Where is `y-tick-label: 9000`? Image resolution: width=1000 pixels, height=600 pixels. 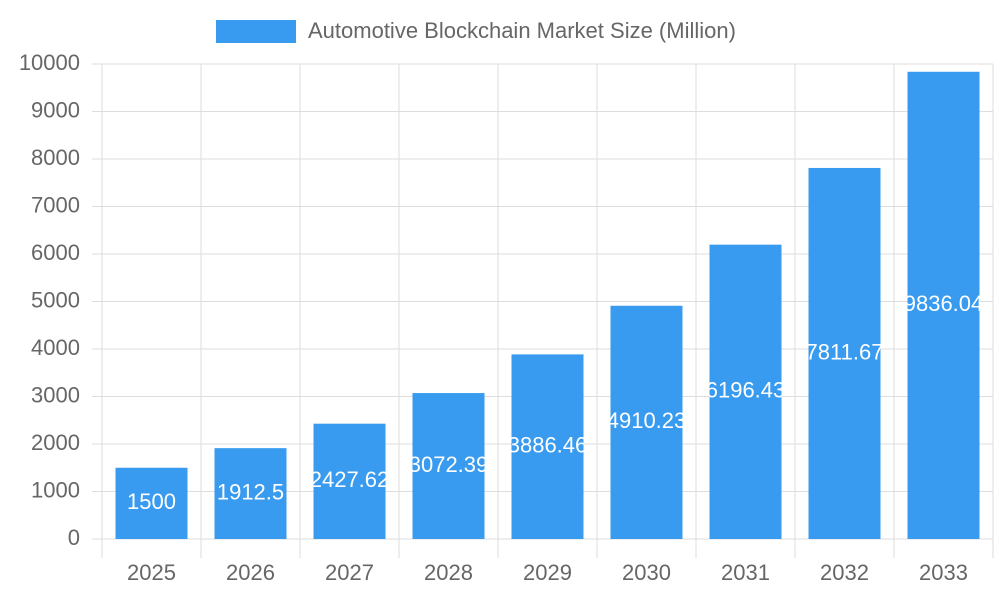
y-tick-label: 9000 is located at coordinates (55, 109).